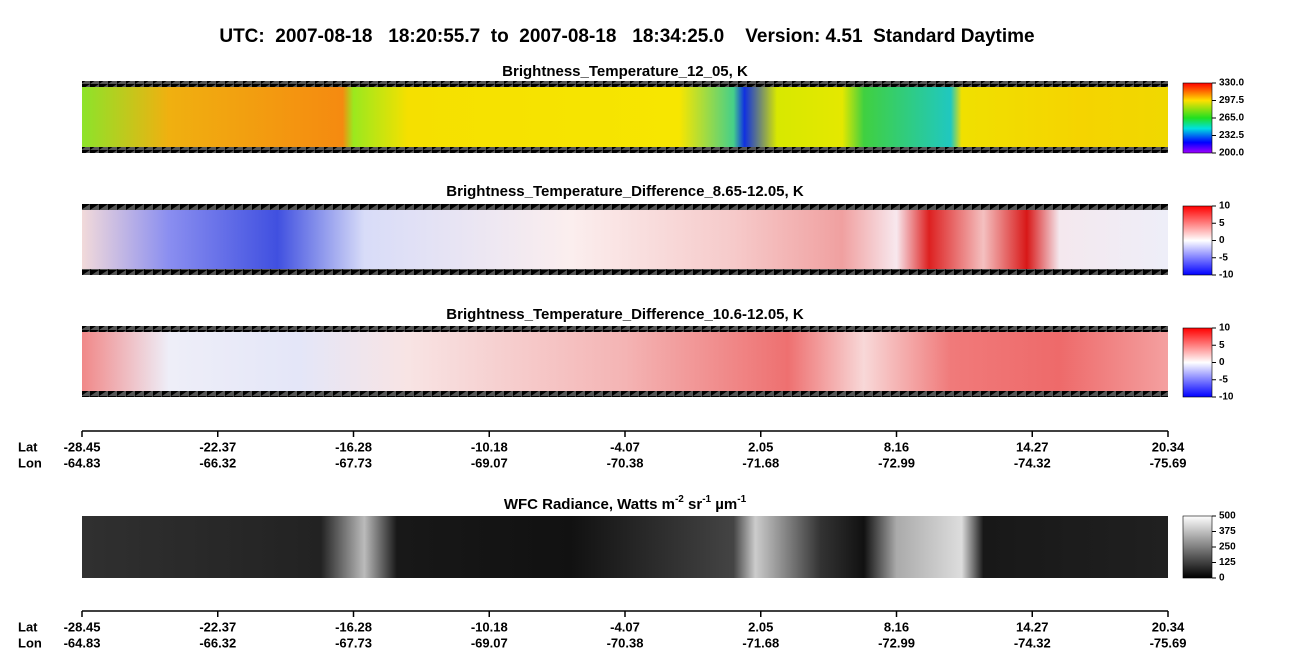 The width and height of the screenshot is (1300, 667). Describe the element at coordinates (1231, 153) in the screenshot. I see `colorbar-label: 200.0` at that location.